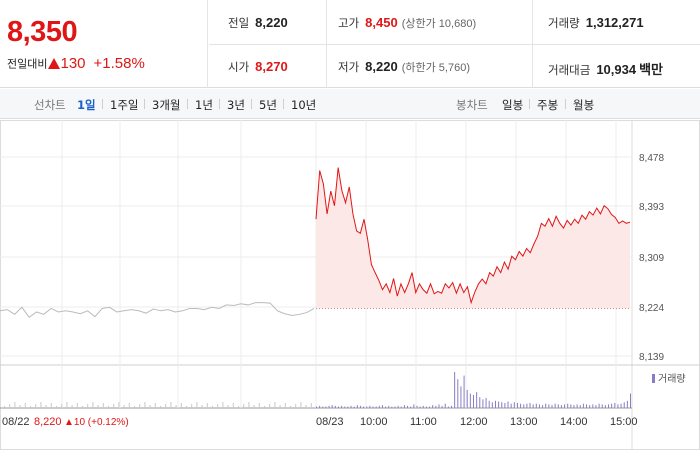 This screenshot has height=450, width=700. I want to click on candle-monthly: 월봉, so click(584, 105).